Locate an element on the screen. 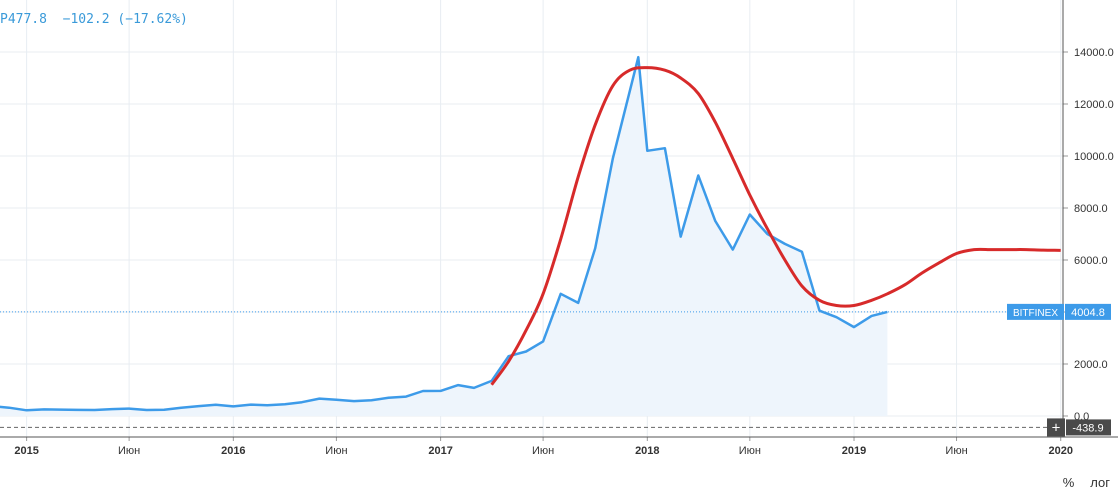  crosshair-label-bg is located at coordinates (1088, 427).